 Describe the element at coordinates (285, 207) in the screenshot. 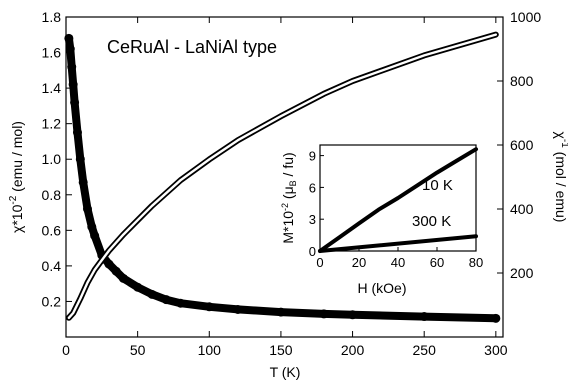

I see `inset-y-title-exponent: -2` at that location.